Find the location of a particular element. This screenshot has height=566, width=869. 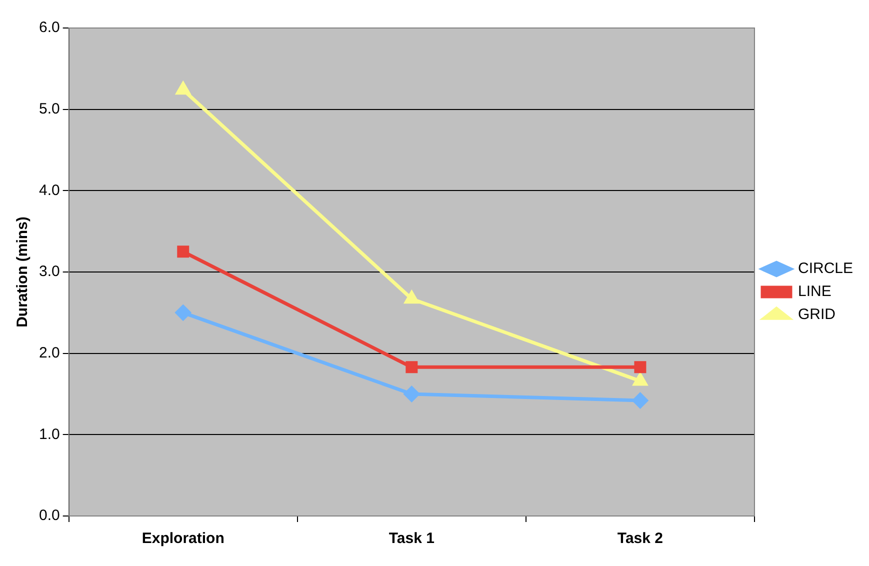

x-tick-label: Task 1 is located at coordinates (411, 539).